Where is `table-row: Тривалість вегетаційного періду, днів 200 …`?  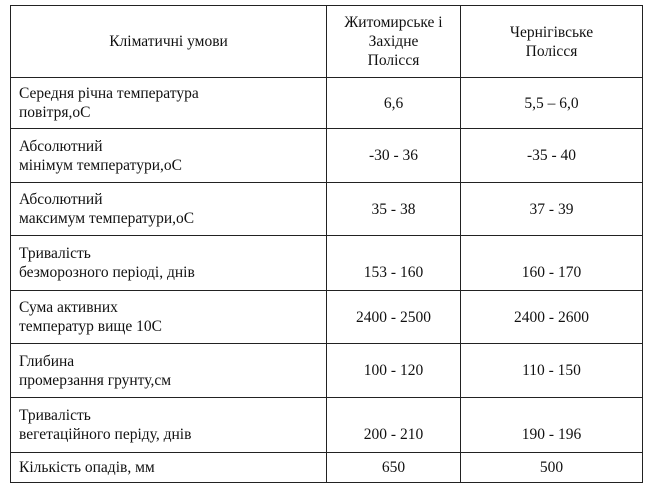
table-row: Тривалість вегетаційного періду, днів 200 … is located at coordinates (326, 425).